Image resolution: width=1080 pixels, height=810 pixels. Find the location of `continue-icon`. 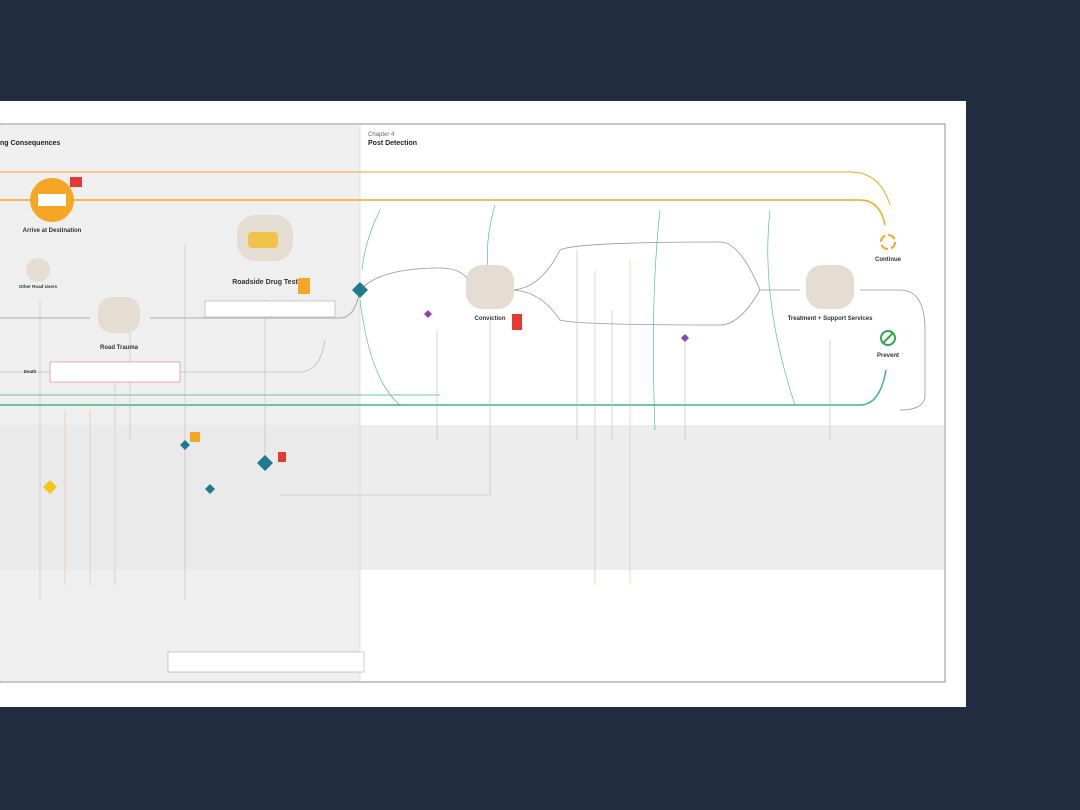

continue-icon is located at coordinates (888, 242).